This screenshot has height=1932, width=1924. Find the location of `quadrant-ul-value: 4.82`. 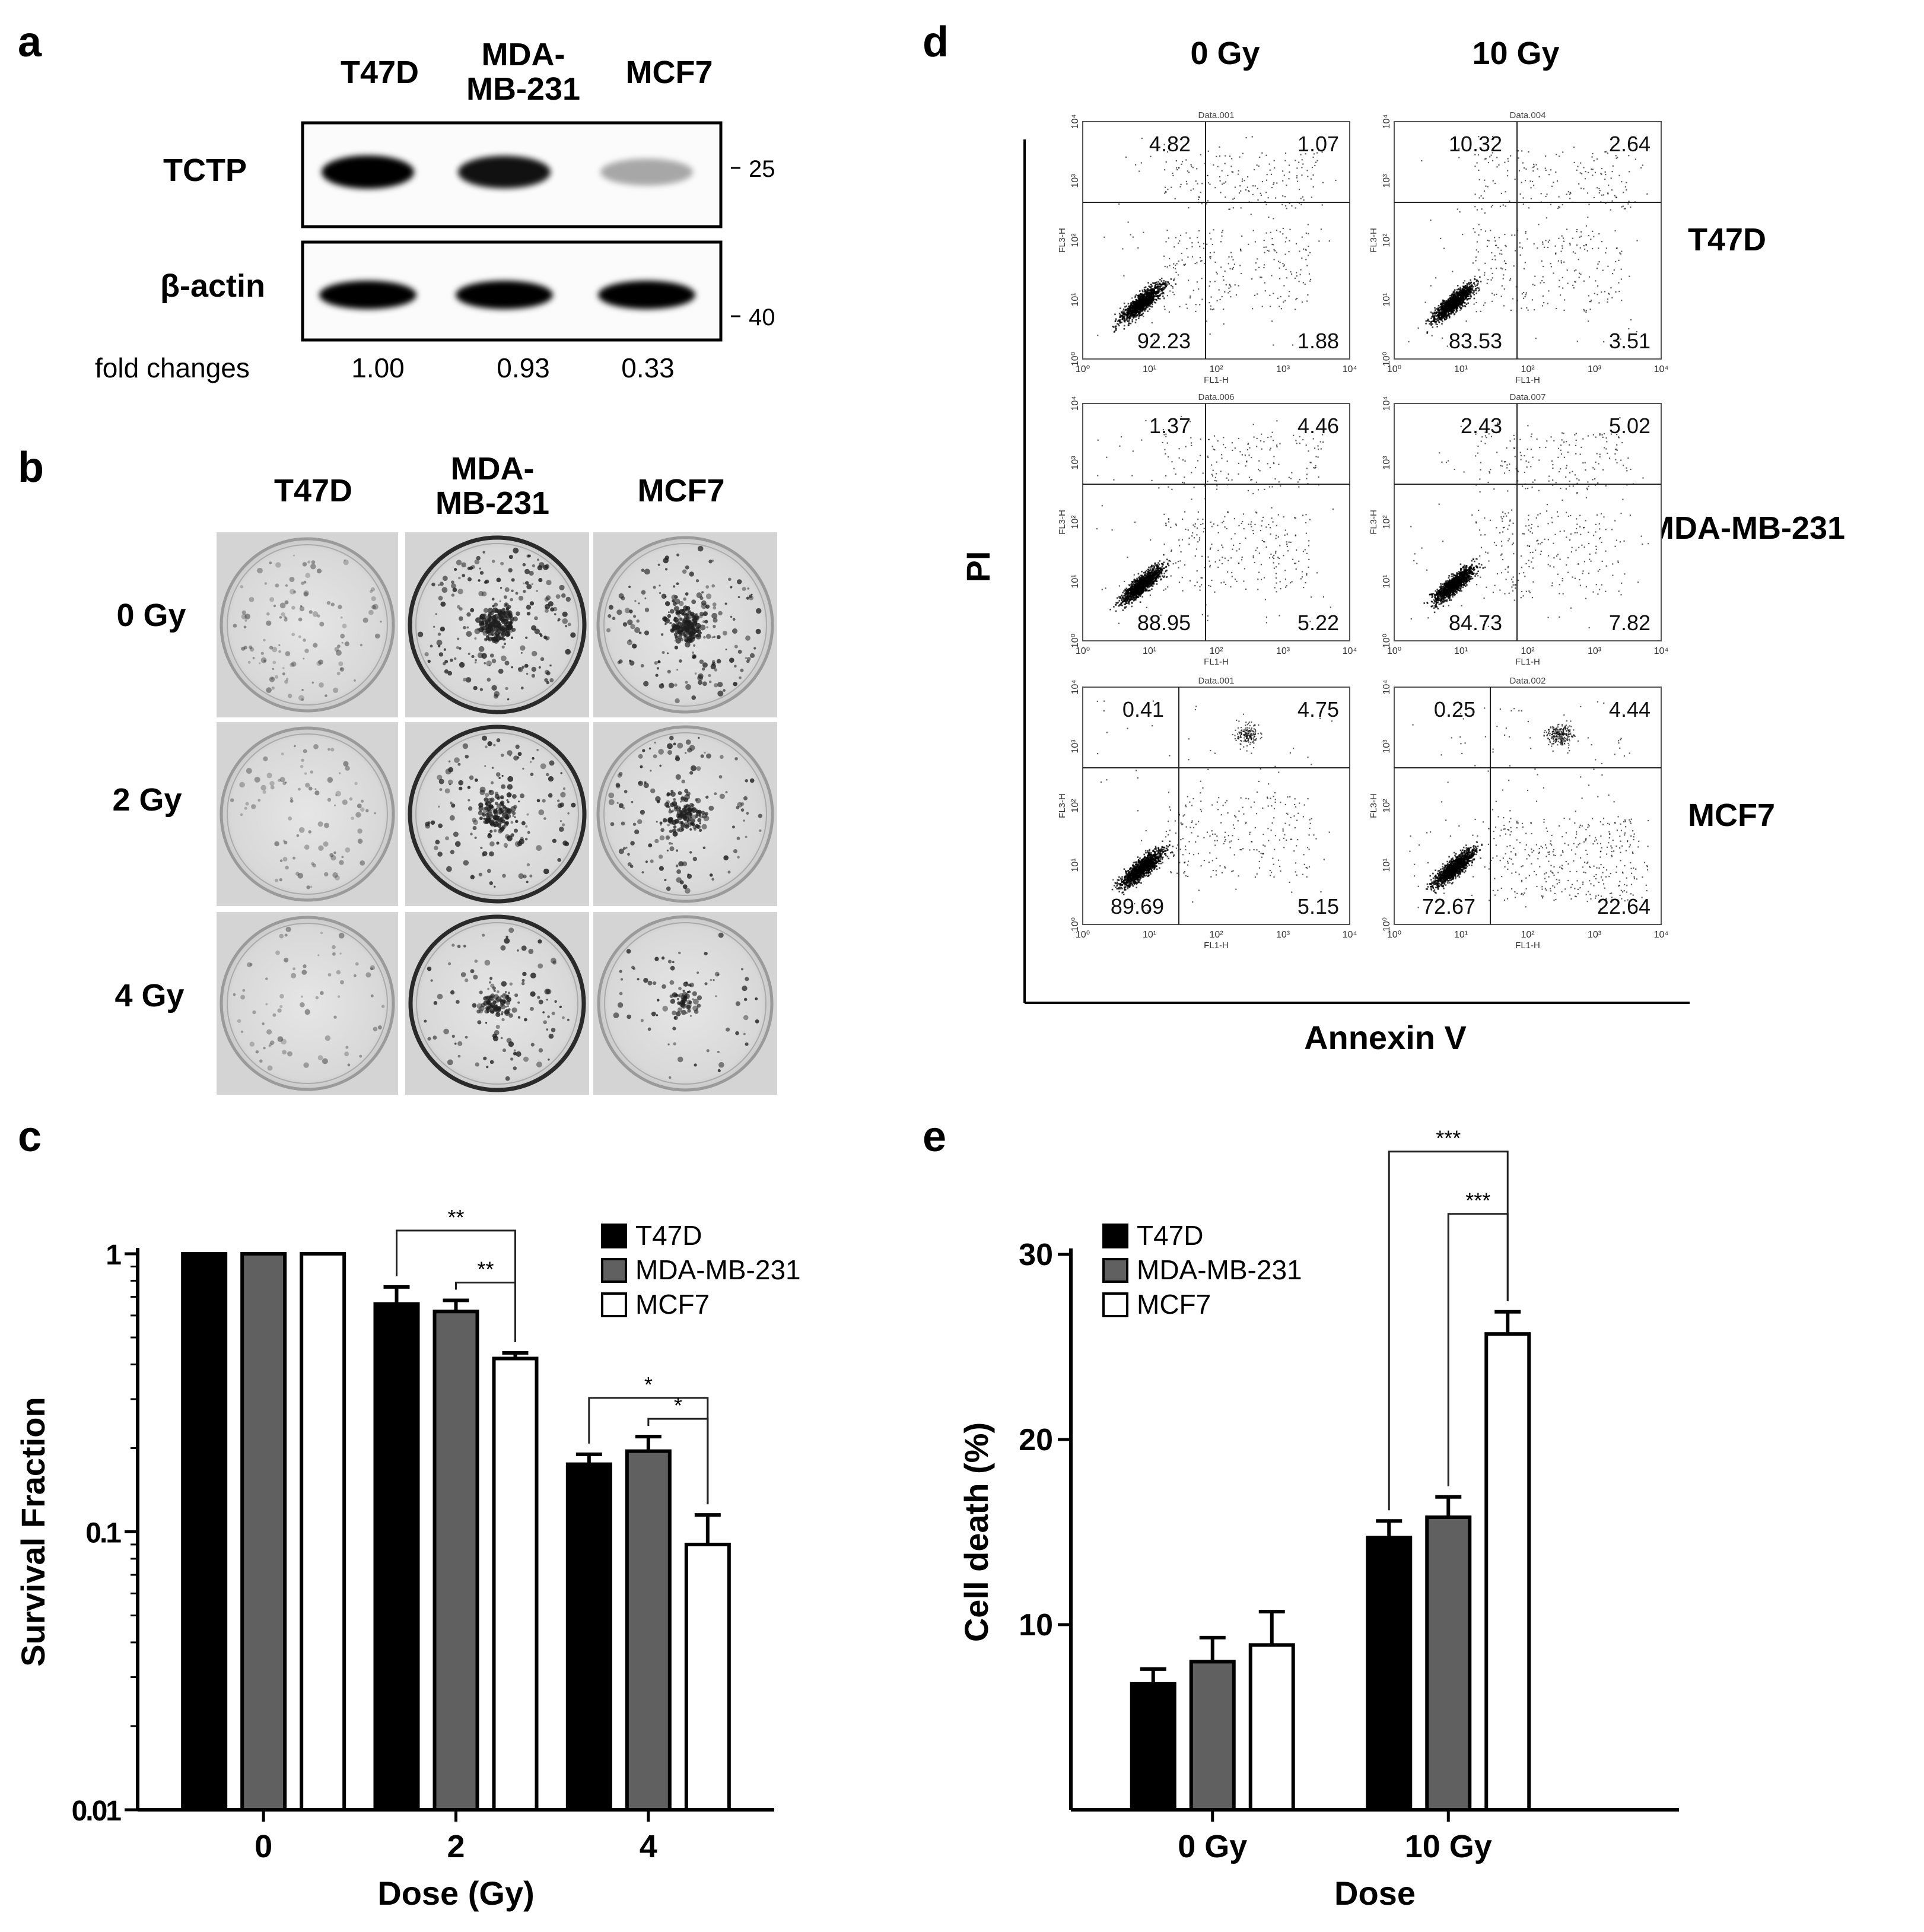

quadrant-ul-value: 4.82 is located at coordinates (1170, 144).